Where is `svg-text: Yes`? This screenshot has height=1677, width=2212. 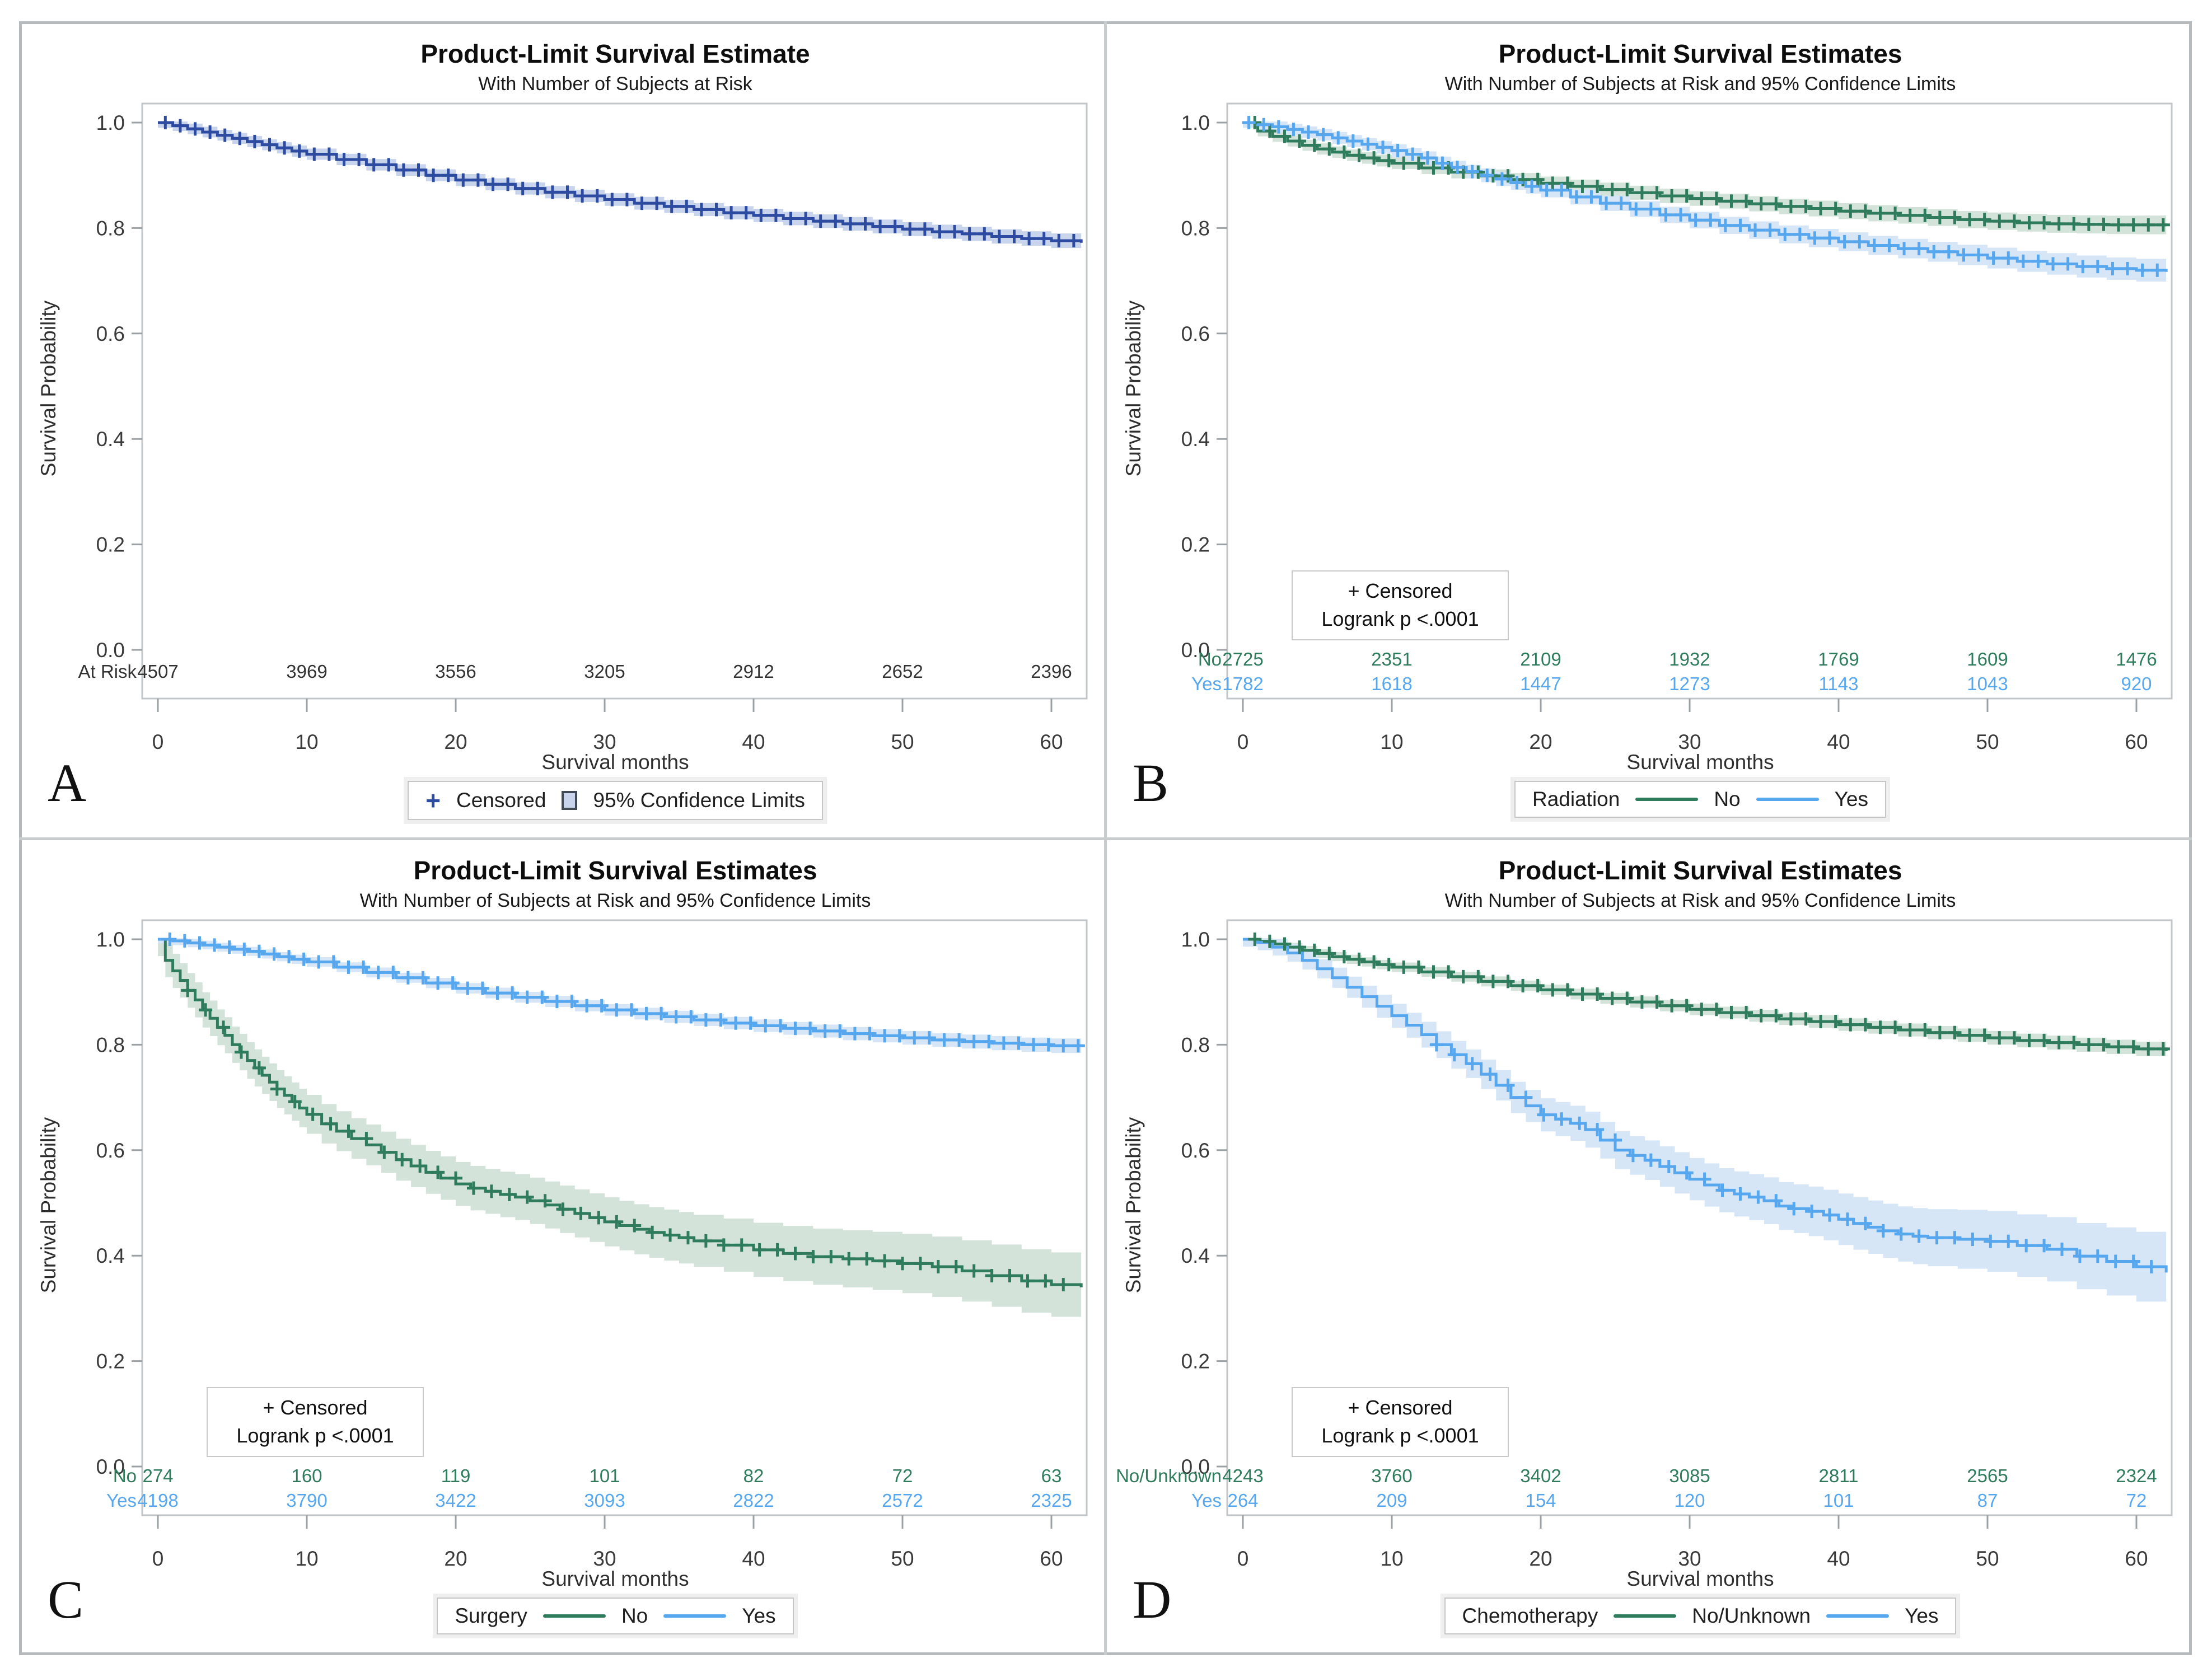 svg-text: Yes is located at coordinates (1206, 684).